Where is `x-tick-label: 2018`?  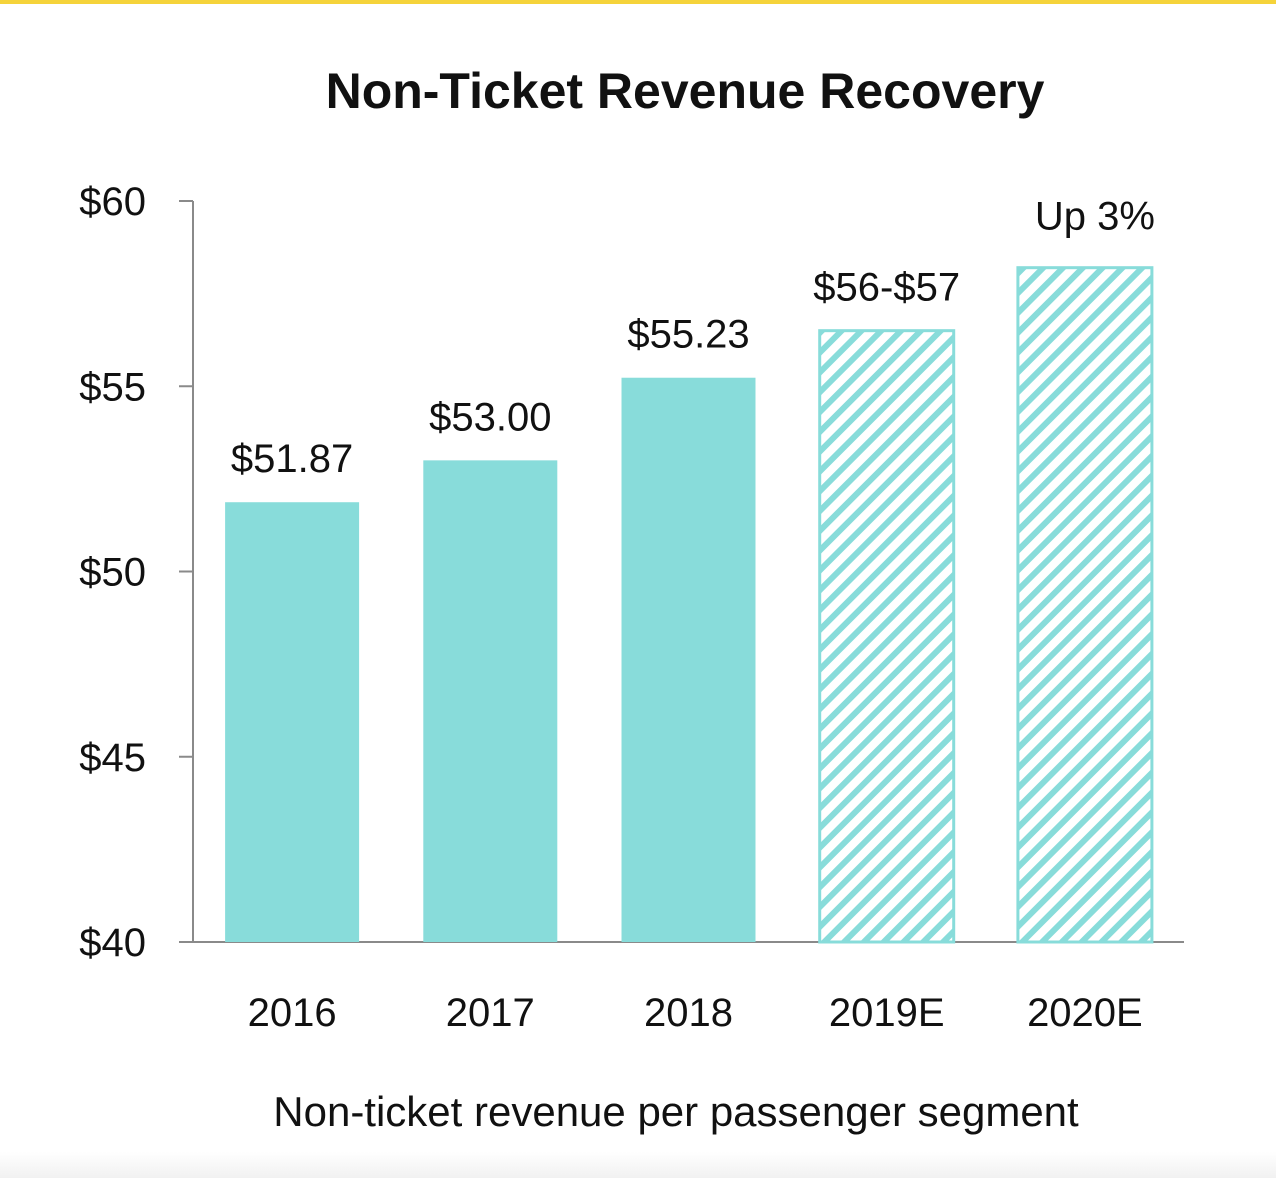
x-tick-label: 2018 is located at coordinates (688, 1013).